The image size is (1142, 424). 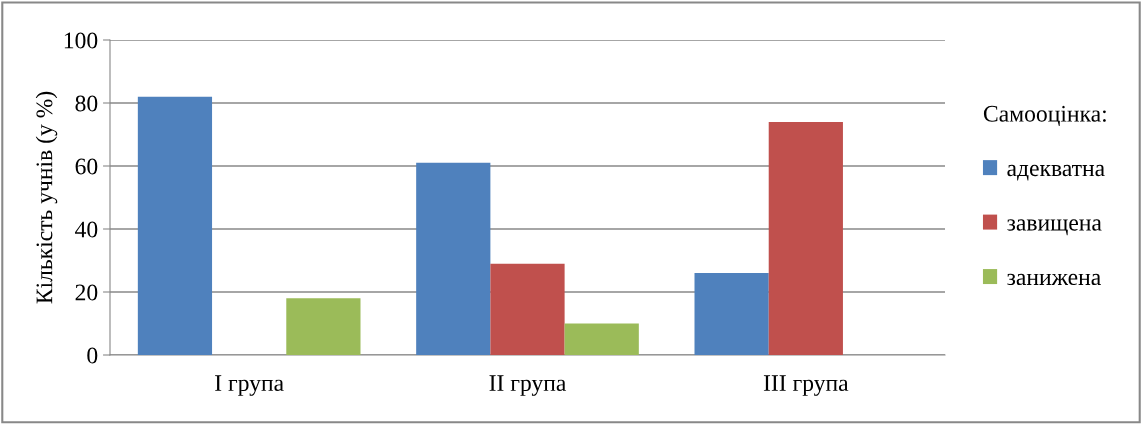 What do you see at coordinates (86, 166) in the screenshot?
I see `y-tick-label: 60` at bounding box center [86, 166].